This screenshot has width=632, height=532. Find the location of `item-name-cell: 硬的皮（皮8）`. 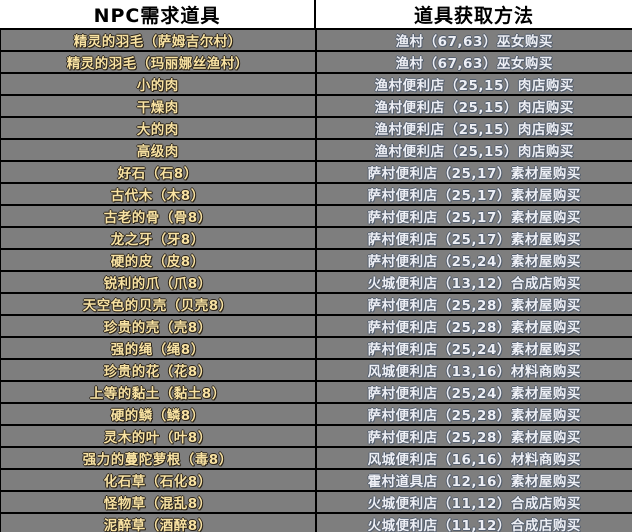

item-name-cell: 硬的皮（皮8） is located at coordinates (159, 260).